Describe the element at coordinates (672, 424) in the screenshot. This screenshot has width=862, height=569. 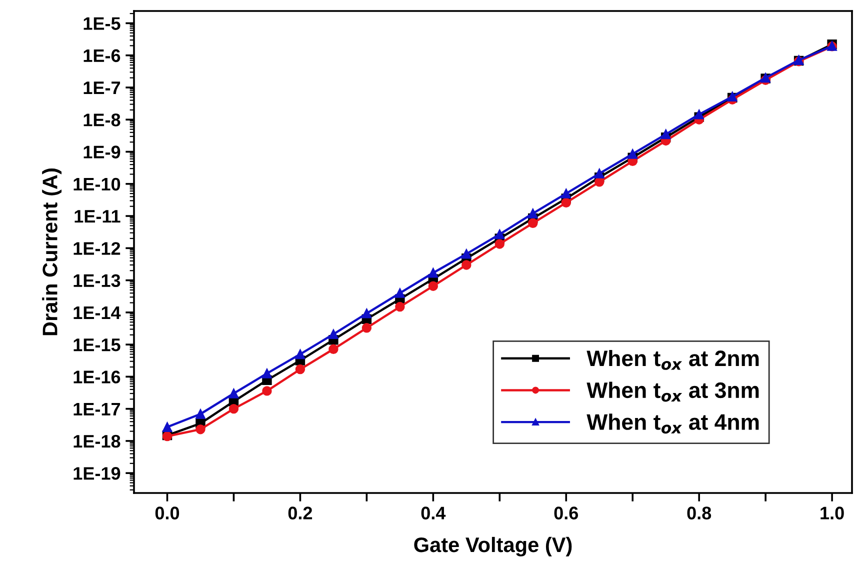
I see `legend-label: When t$_{ox}$ at 4nm` at that location.